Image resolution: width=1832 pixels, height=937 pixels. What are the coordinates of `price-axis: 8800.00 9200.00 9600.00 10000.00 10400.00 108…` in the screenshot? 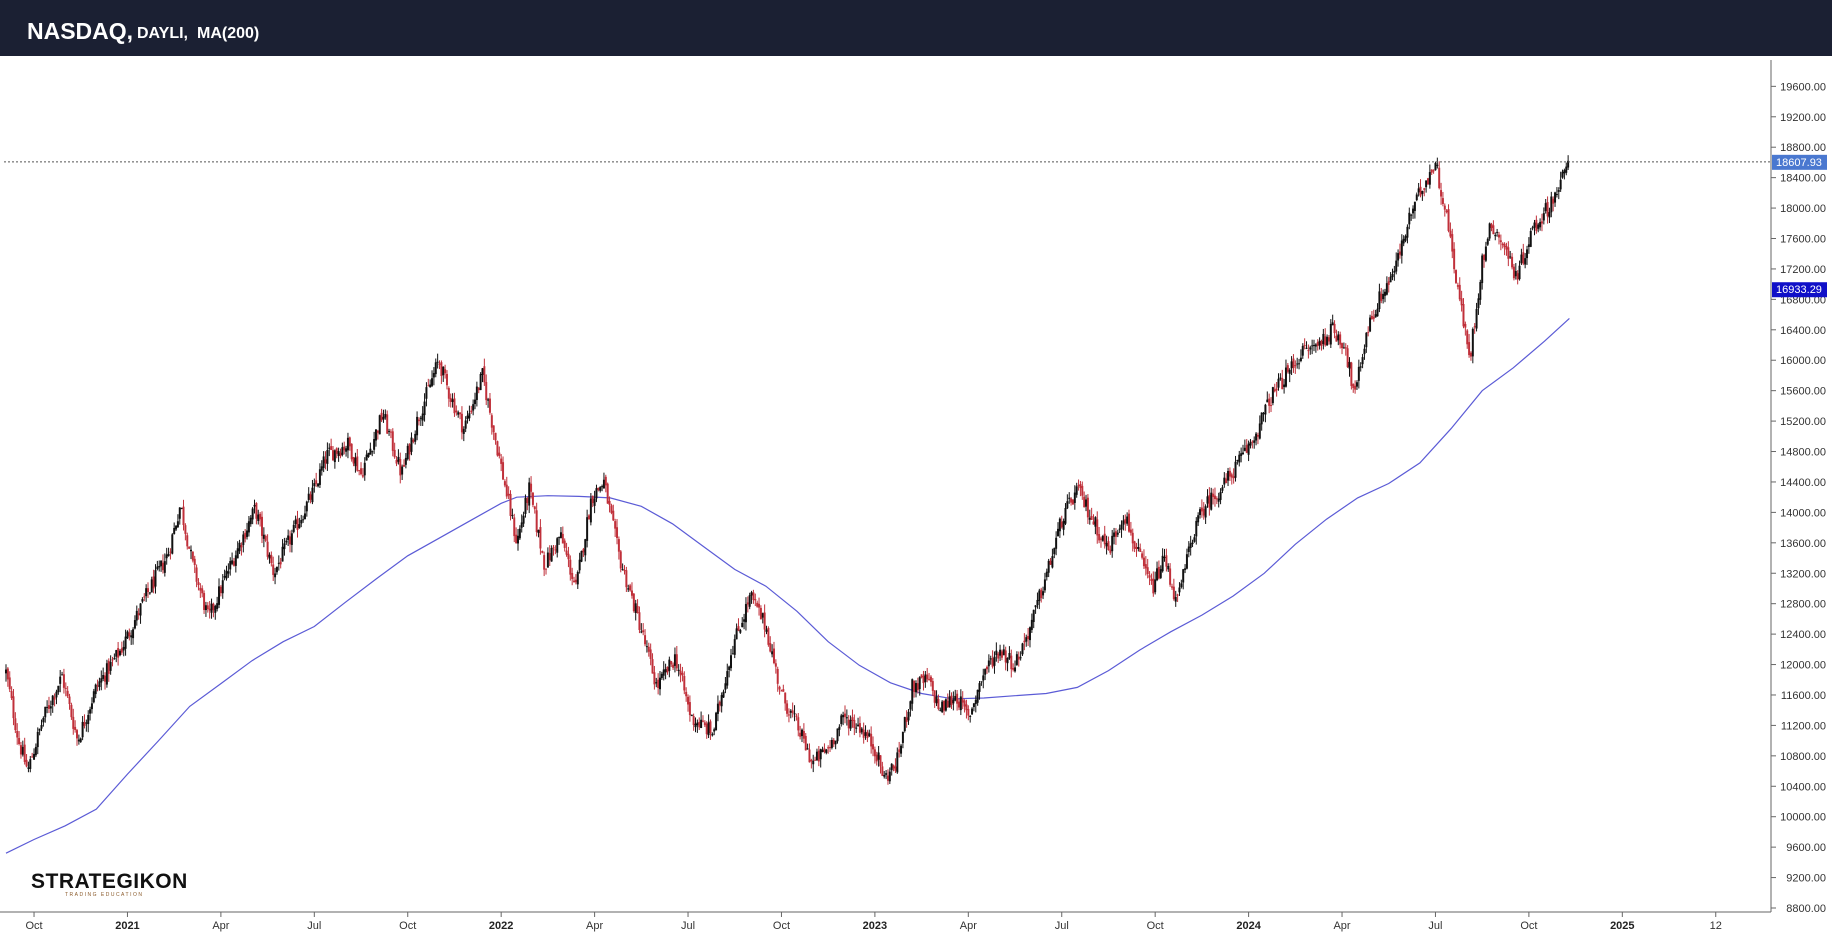 It's located at (1798, 498).